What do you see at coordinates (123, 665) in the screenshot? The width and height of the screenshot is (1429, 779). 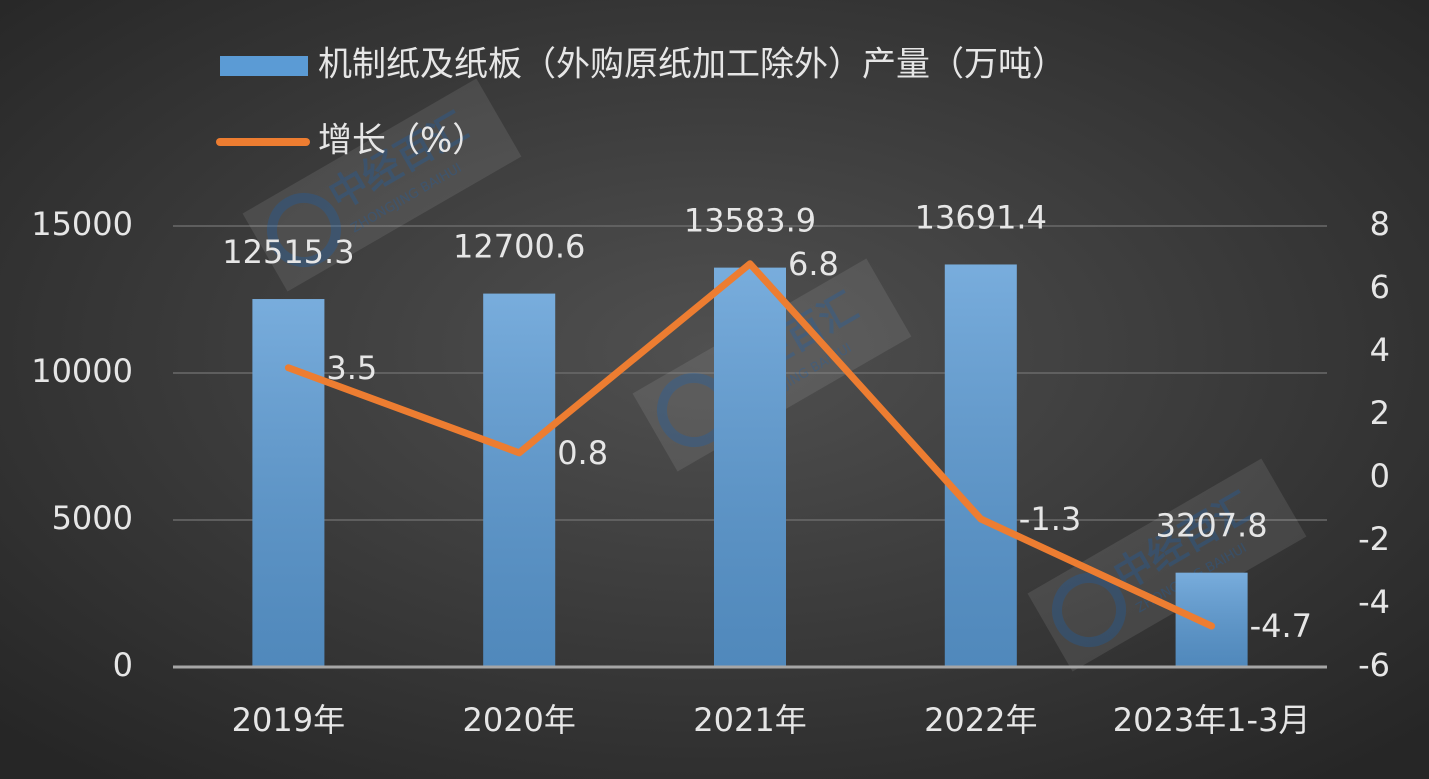 I see `y-tick-label: 0` at bounding box center [123, 665].